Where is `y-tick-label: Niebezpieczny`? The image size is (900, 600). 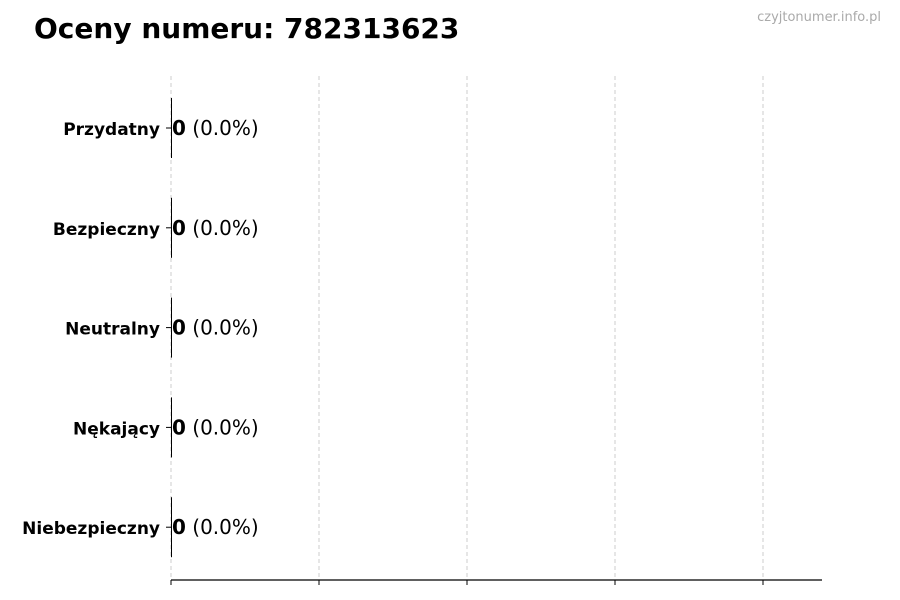 y-tick-label: Niebezpieczny is located at coordinates (91, 529).